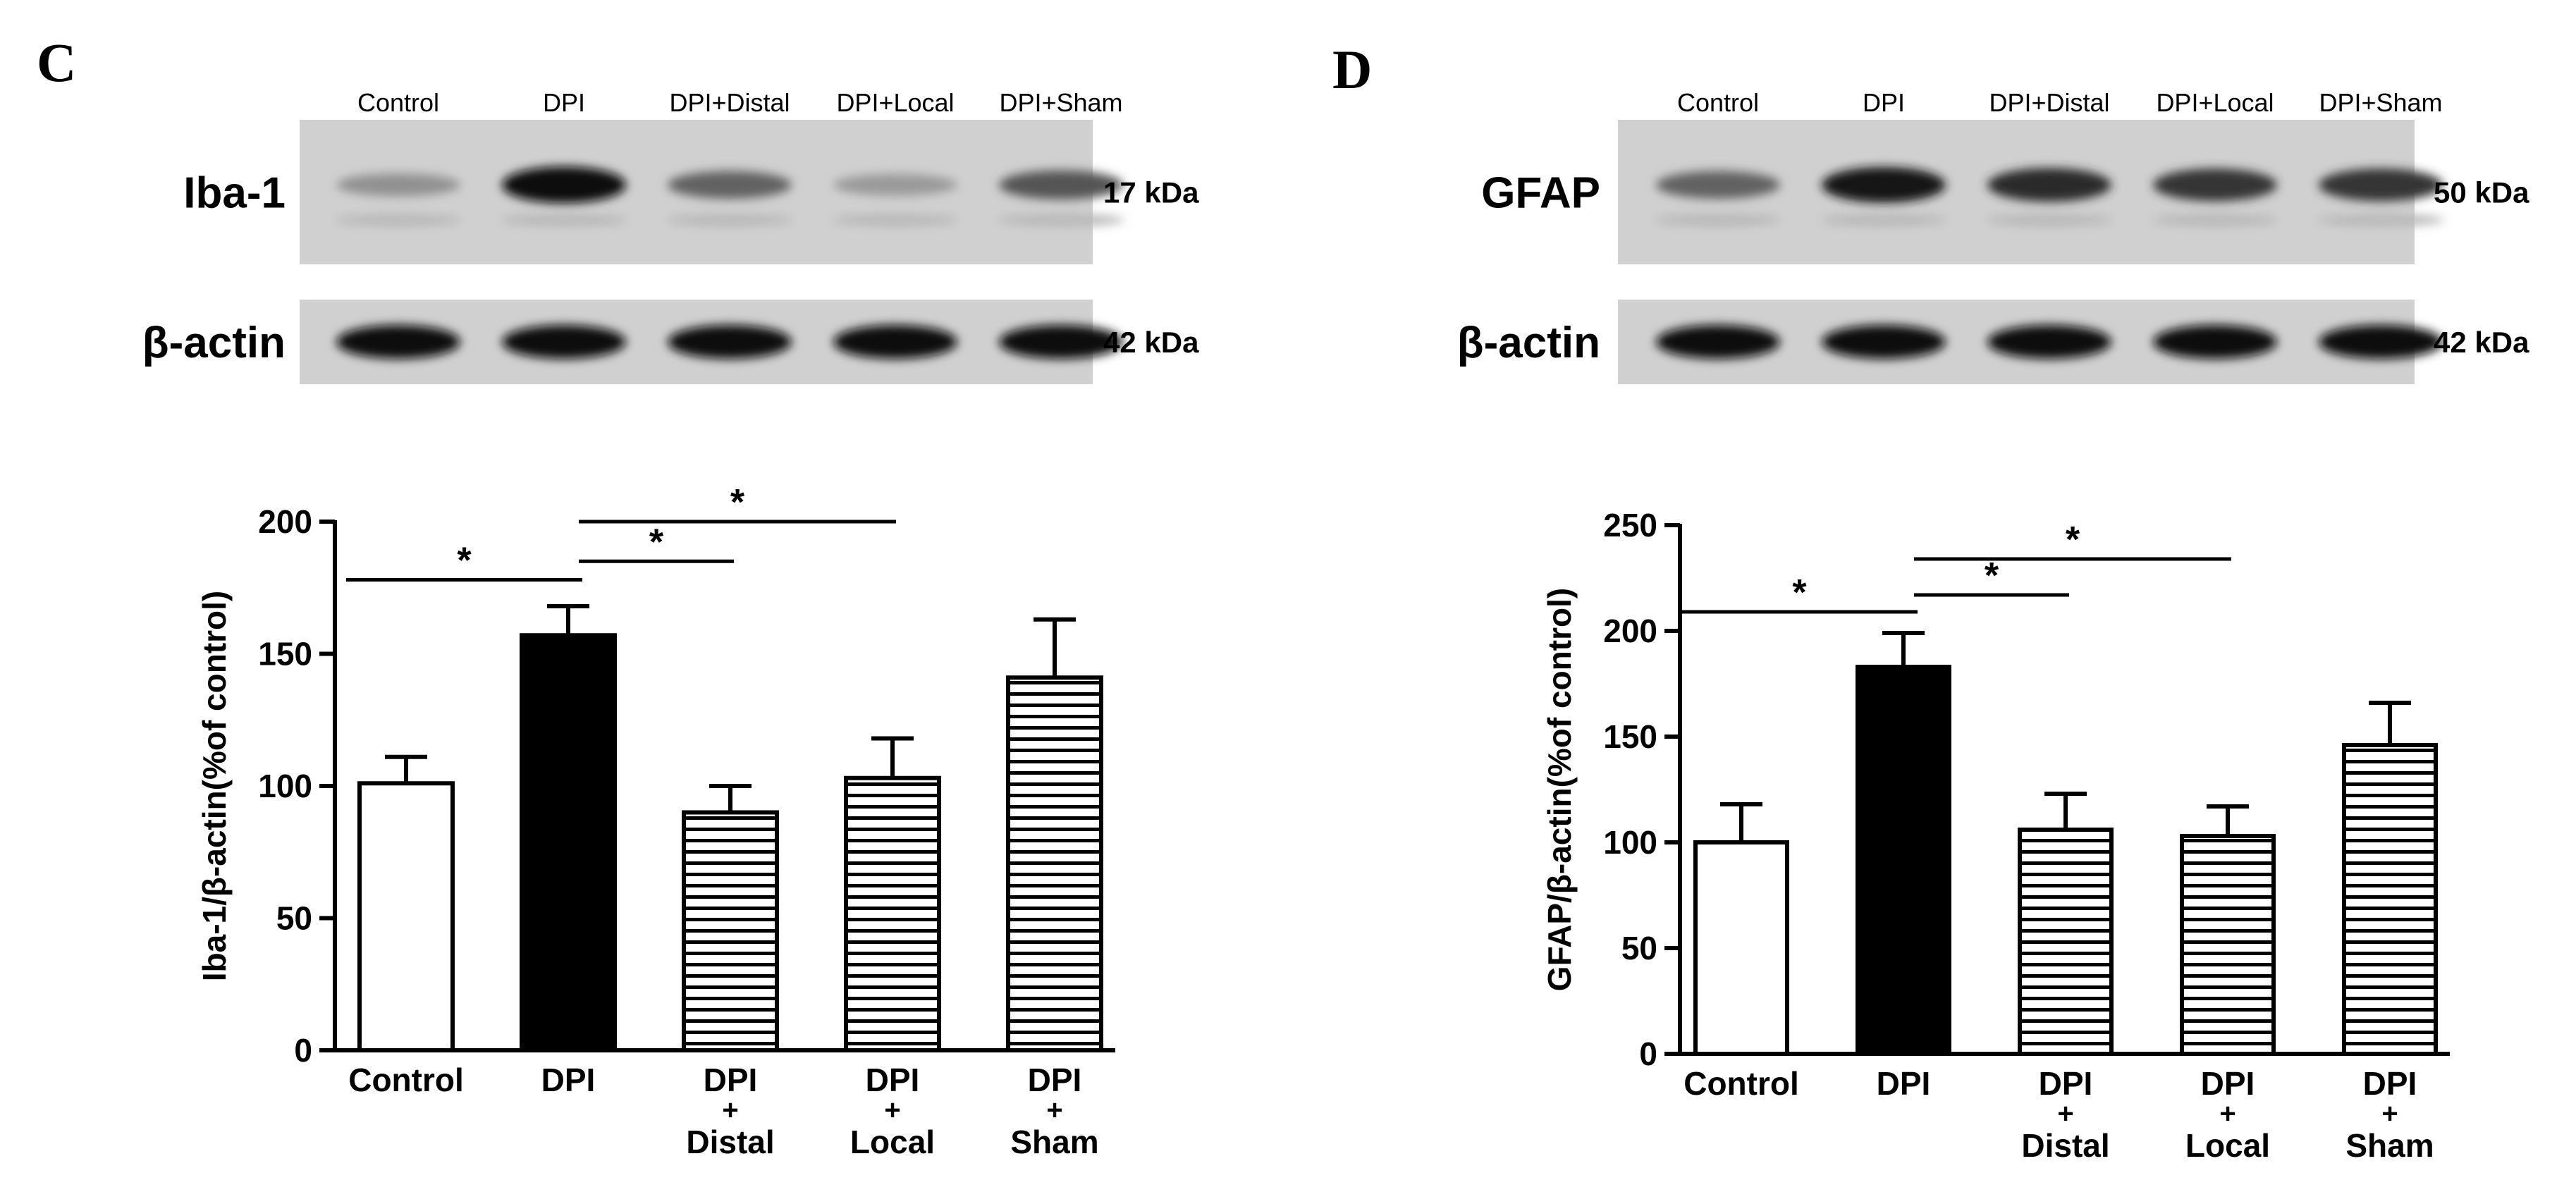  What do you see at coordinates (285, 521) in the screenshot?
I see `y-tick-label: 200` at bounding box center [285, 521].